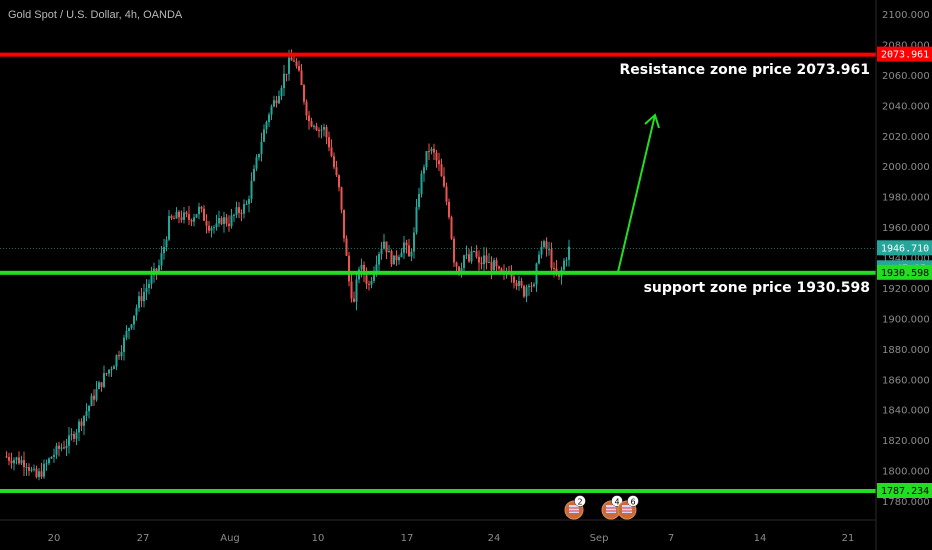 Image resolution: width=932 pixels, height=550 pixels. Describe the element at coordinates (906, 259) in the screenshot. I see `y-tick-label: 1940.000` at that location.